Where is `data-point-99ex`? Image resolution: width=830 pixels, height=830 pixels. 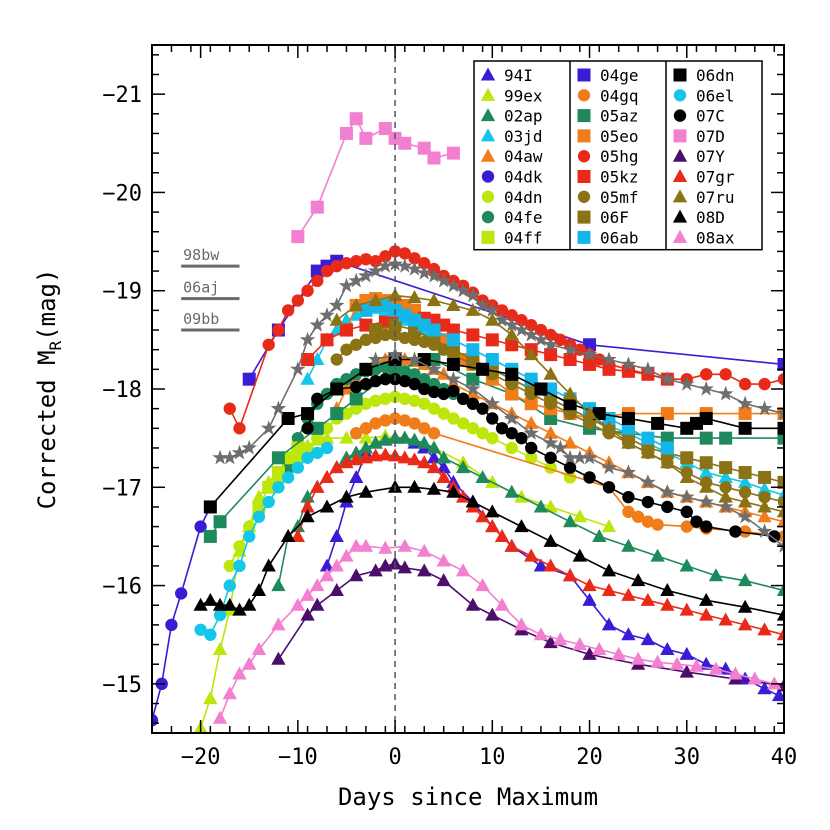 data-point-99ex is located at coordinates (327, 437).